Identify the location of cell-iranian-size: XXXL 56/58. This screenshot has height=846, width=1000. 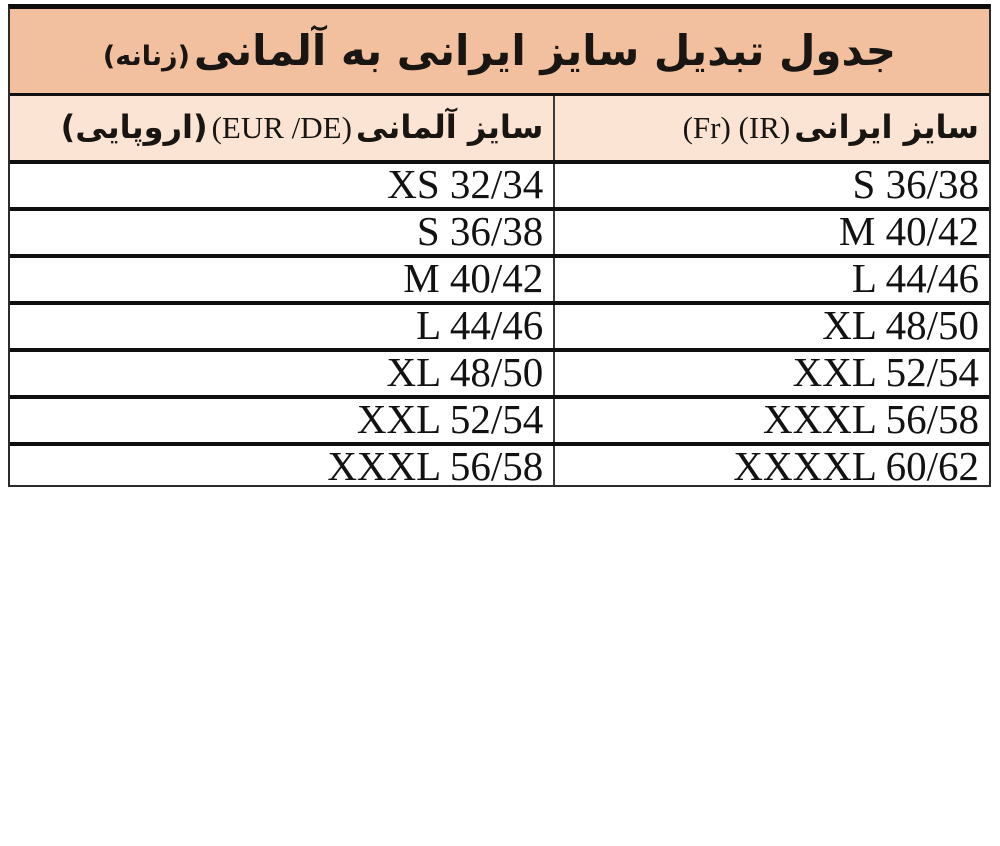
(871, 420).